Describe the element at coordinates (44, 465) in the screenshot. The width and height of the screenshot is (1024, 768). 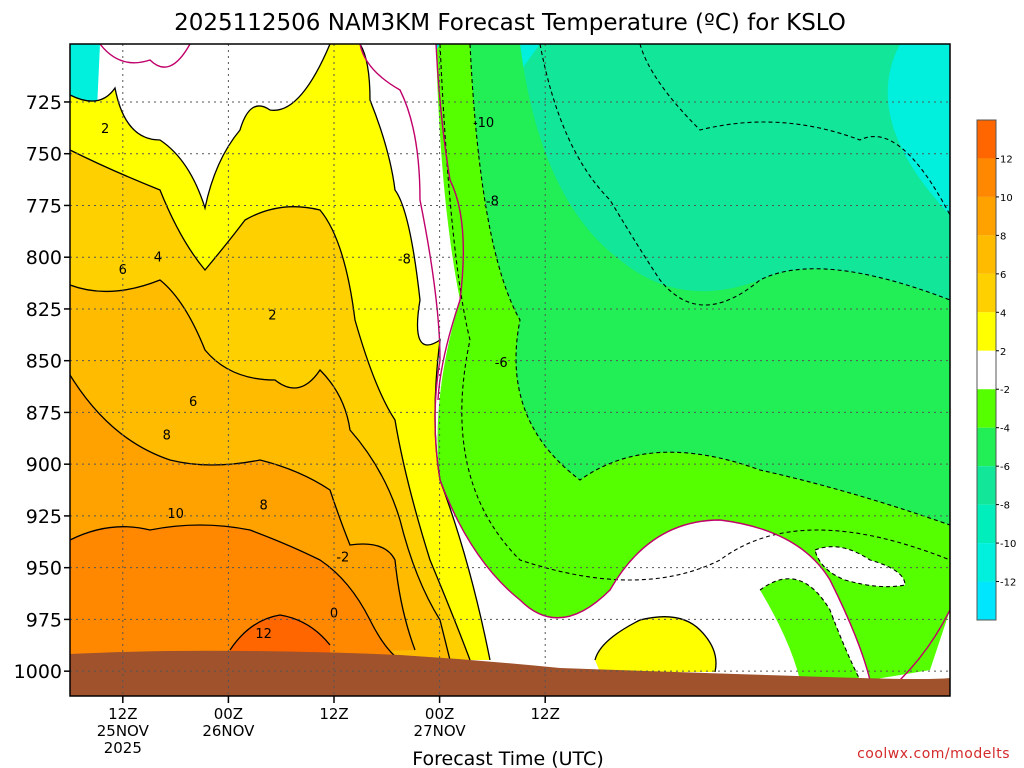
I see `y-tick-label: 900` at that location.